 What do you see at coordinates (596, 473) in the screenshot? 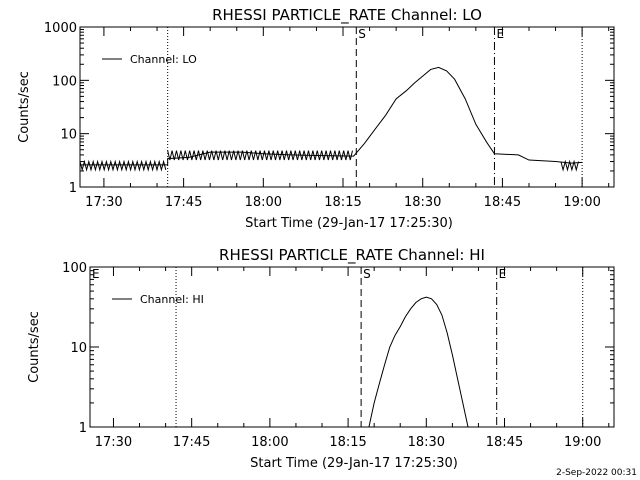
I see `date-stamp: 2-Sep-2022 00:31` at bounding box center [596, 473].